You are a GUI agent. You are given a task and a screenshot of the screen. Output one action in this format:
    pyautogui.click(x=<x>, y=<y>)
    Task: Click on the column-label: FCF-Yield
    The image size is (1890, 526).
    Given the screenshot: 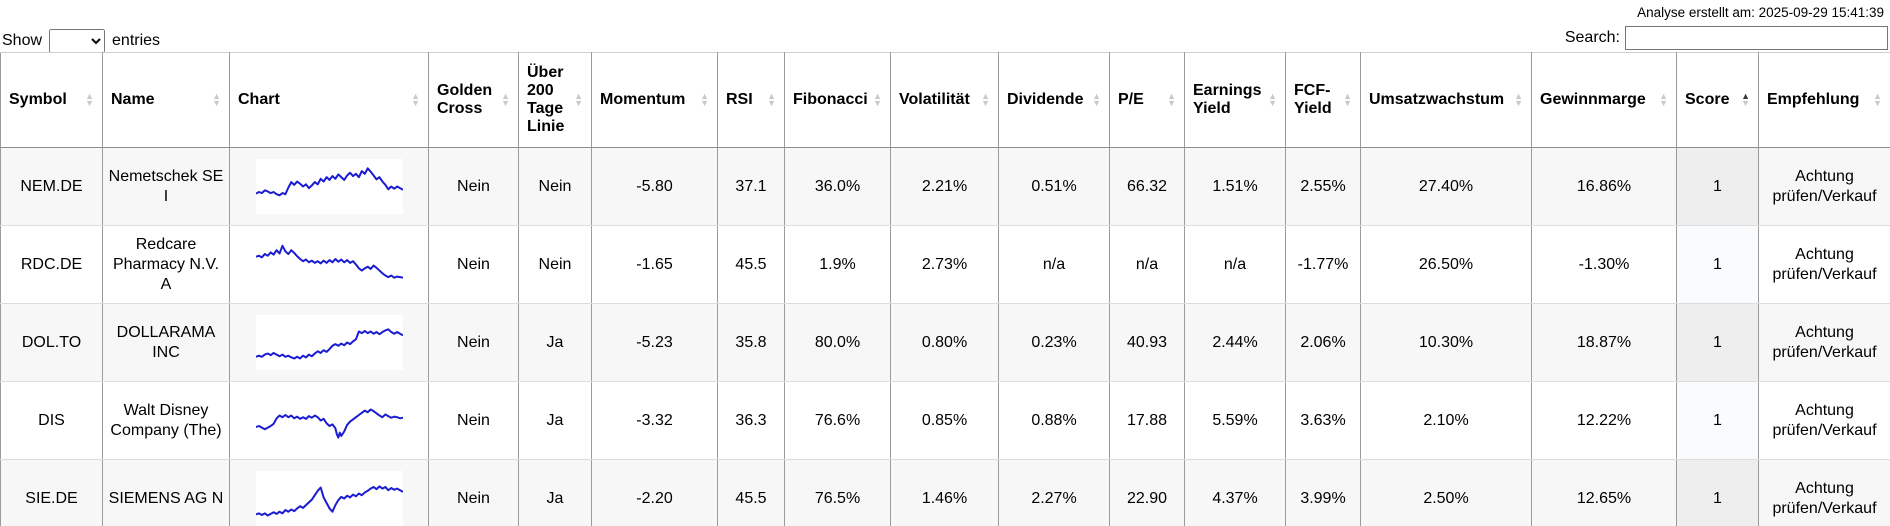 What is the action you would take?
    pyautogui.click(x=1313, y=99)
    